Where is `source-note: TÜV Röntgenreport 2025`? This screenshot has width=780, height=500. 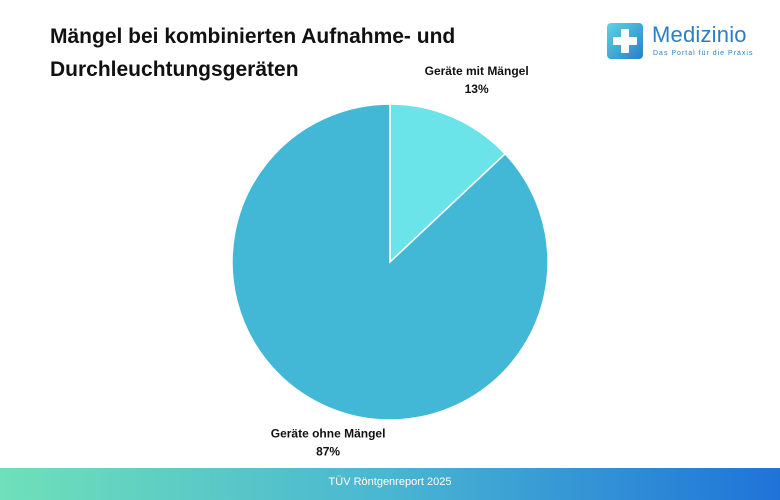 source-note: TÜV Röntgenreport 2025 is located at coordinates (390, 482).